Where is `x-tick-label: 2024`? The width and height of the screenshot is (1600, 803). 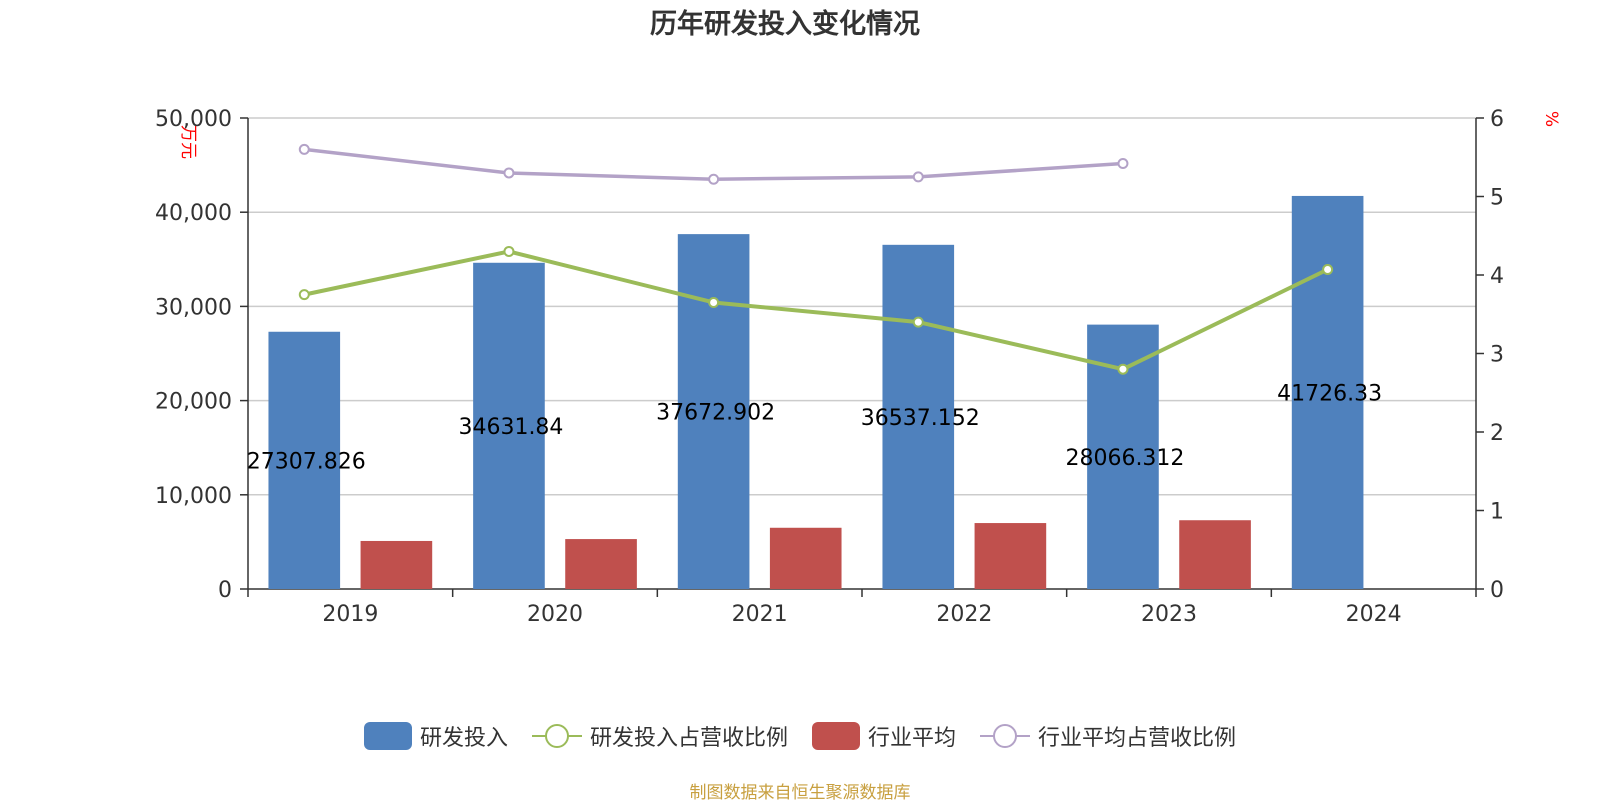 x-tick-label: 2024 is located at coordinates (1374, 614).